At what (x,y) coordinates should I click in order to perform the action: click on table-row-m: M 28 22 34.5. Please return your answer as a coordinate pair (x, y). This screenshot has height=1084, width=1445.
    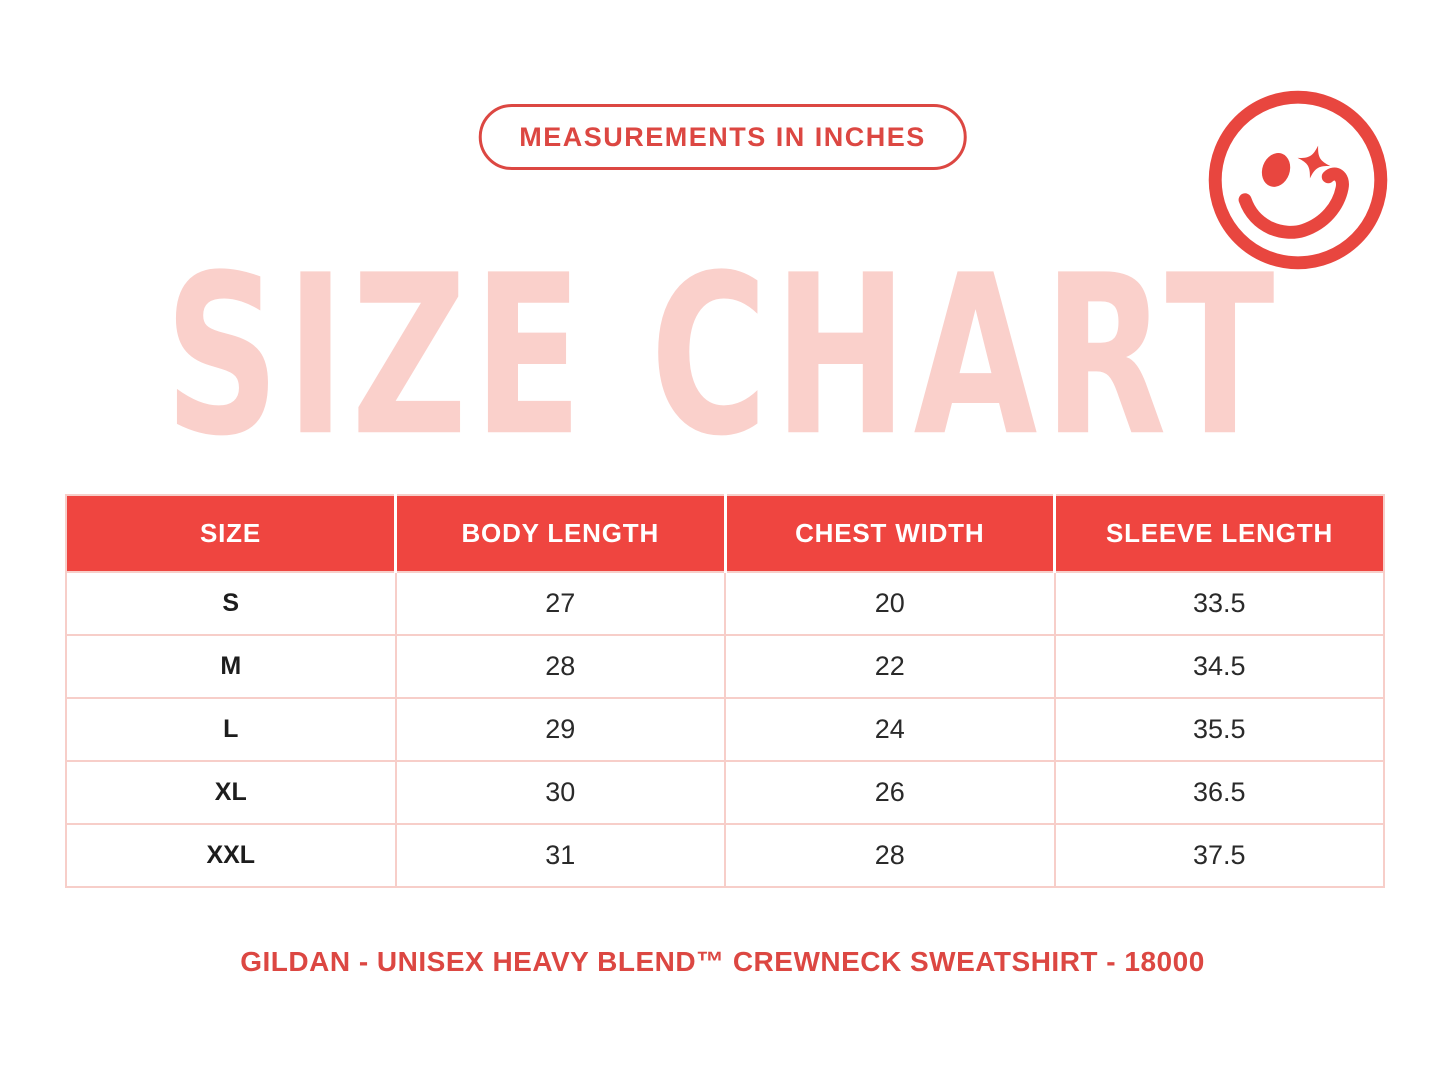
    Looking at the image, I should click on (725, 666).